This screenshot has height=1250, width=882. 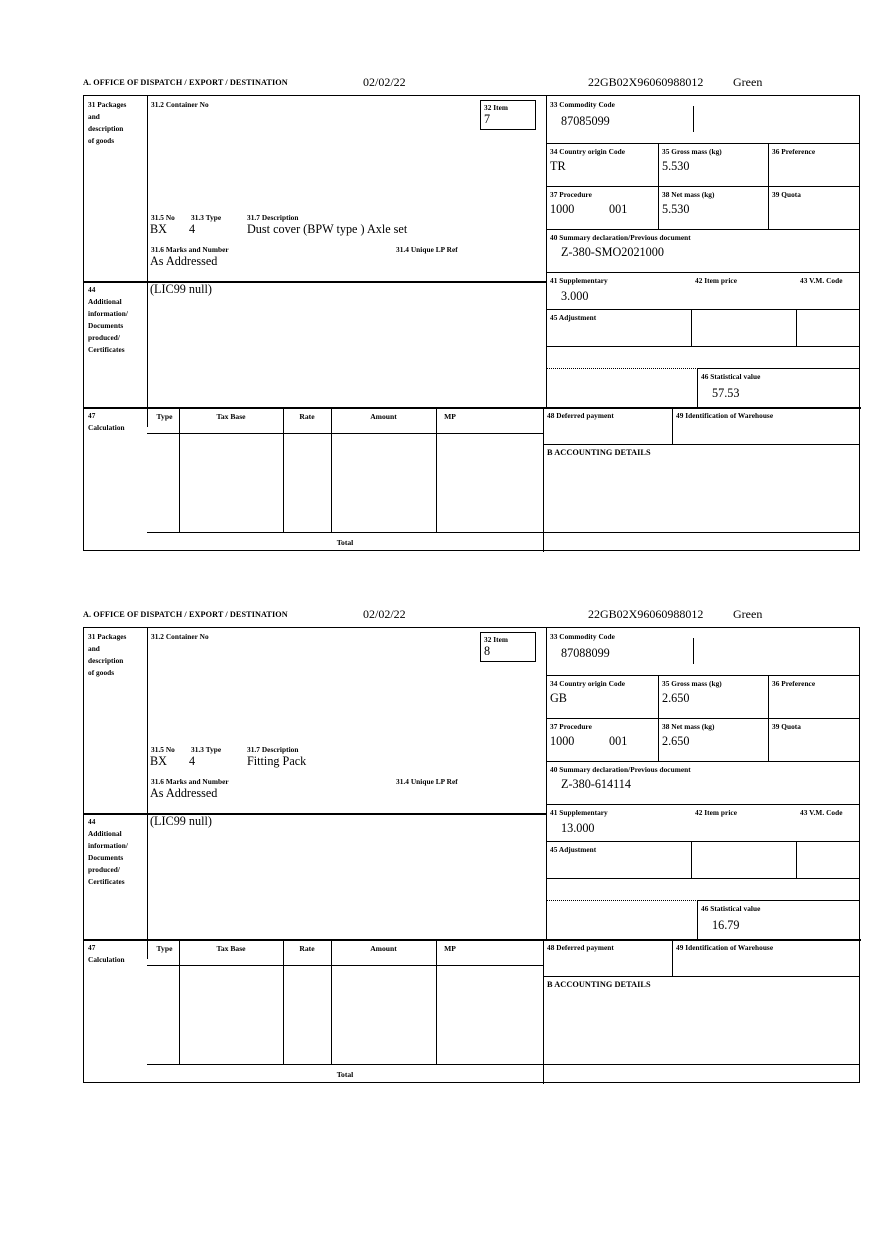 What do you see at coordinates (676, 698) in the screenshot?
I see `gross-mass-value: 2.650` at bounding box center [676, 698].